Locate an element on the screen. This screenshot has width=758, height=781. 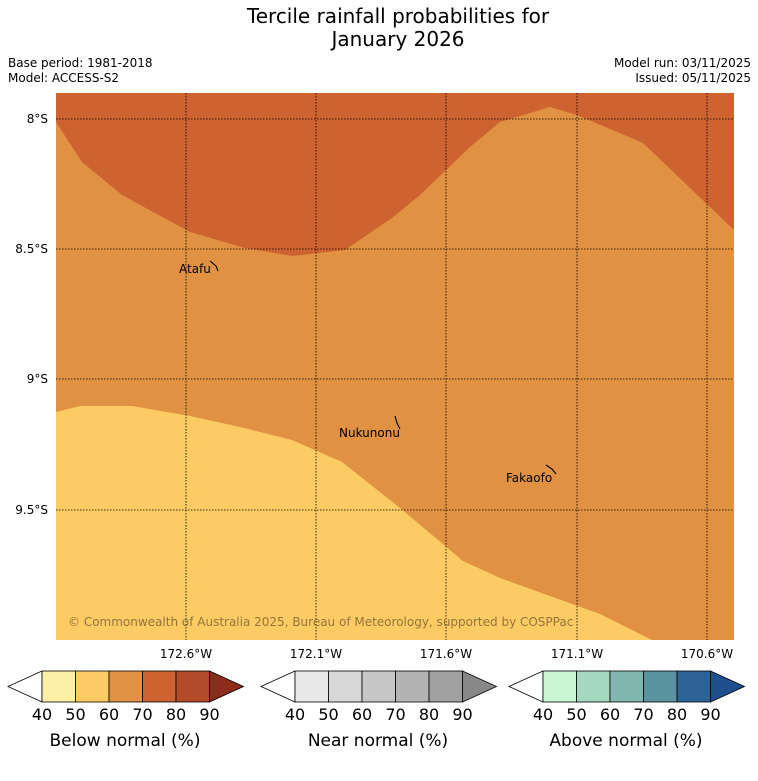
colorbar-label-below: Below normal (%) is located at coordinates (125, 741).